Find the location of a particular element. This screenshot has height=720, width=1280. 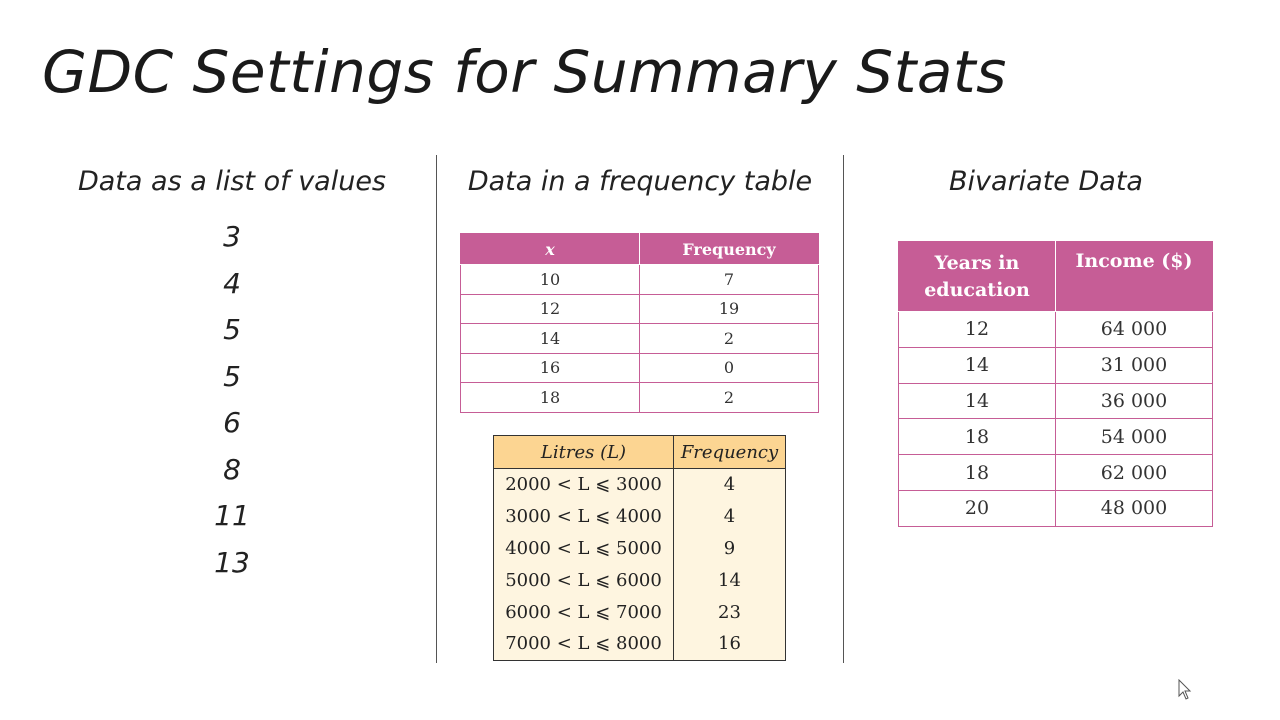

table-cell: 19 is located at coordinates (729, 308).